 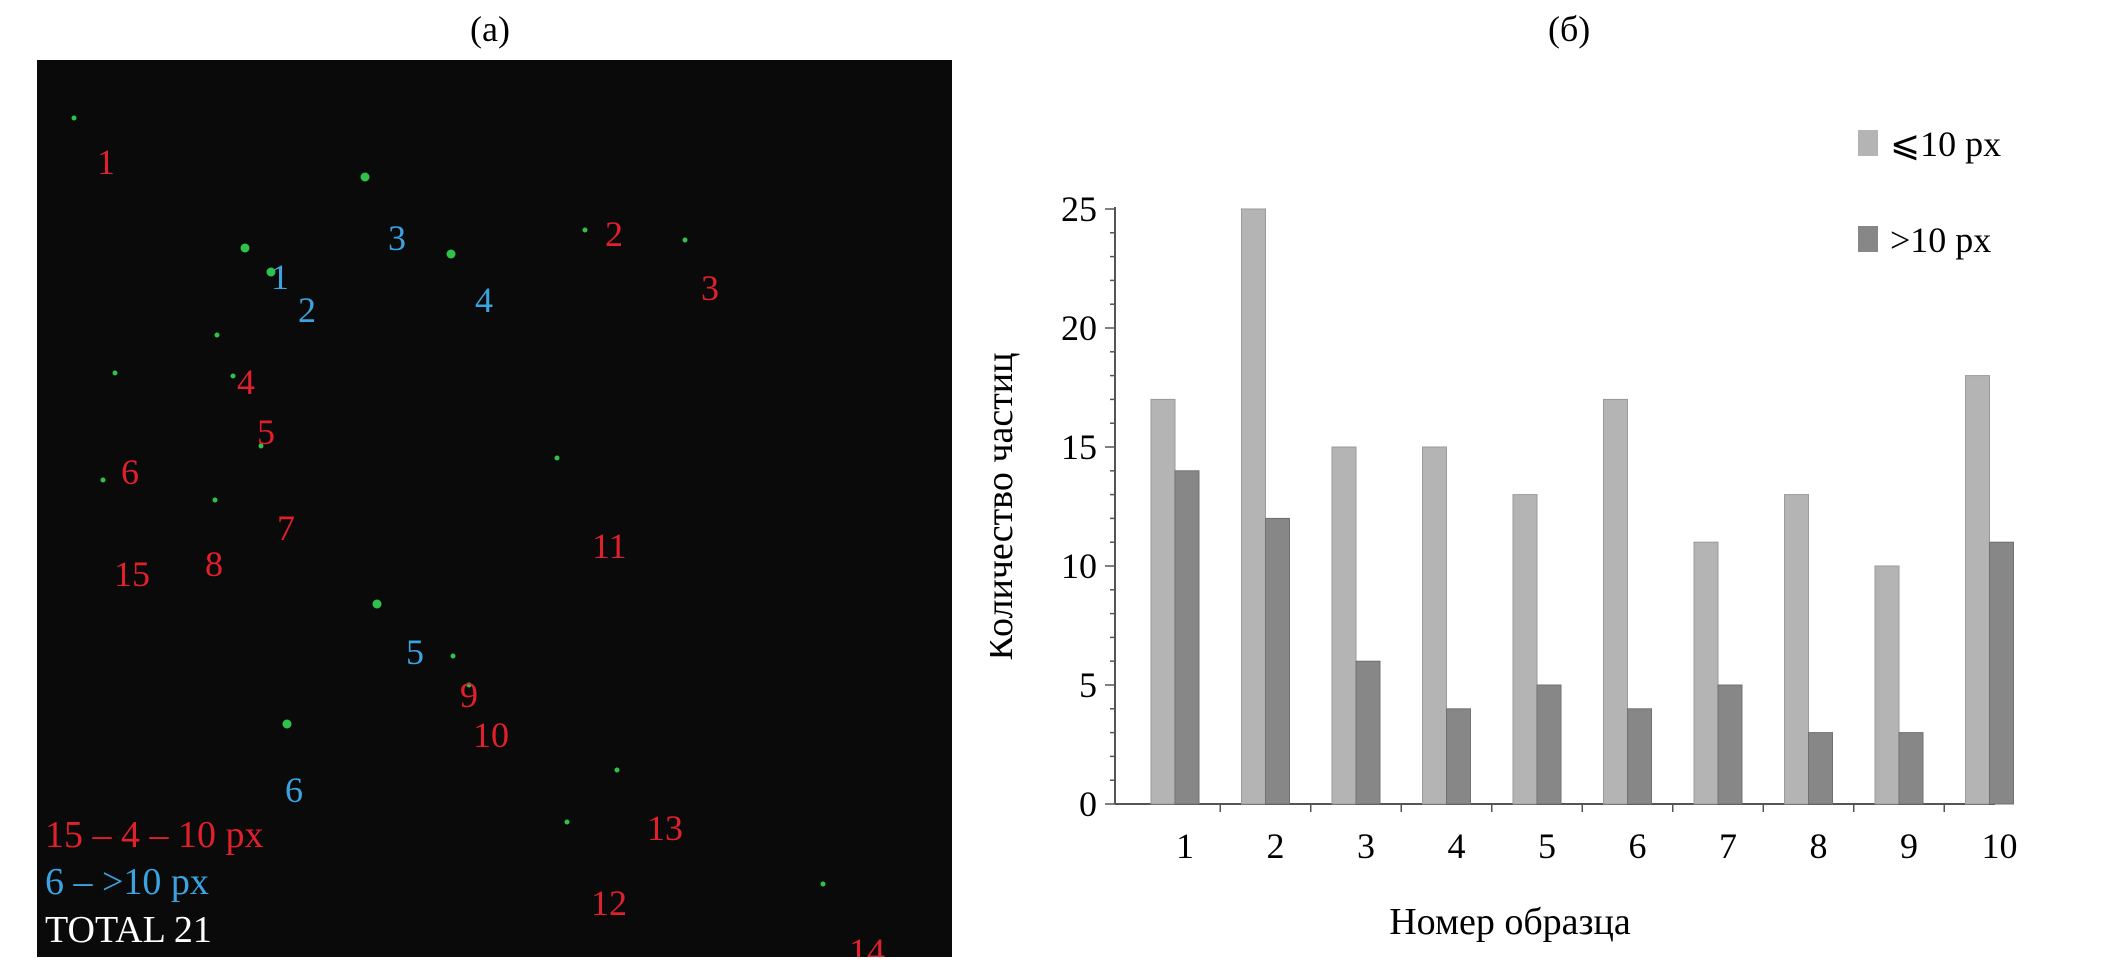 I want to click on small-particle-label: 3, so click(x=710, y=288).